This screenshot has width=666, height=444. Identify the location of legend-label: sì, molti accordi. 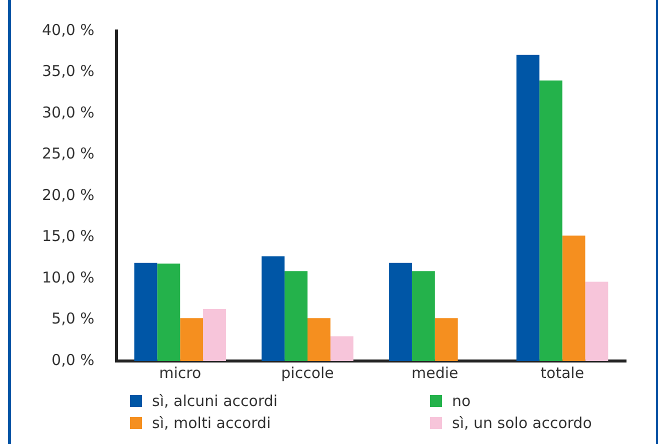
(211, 423).